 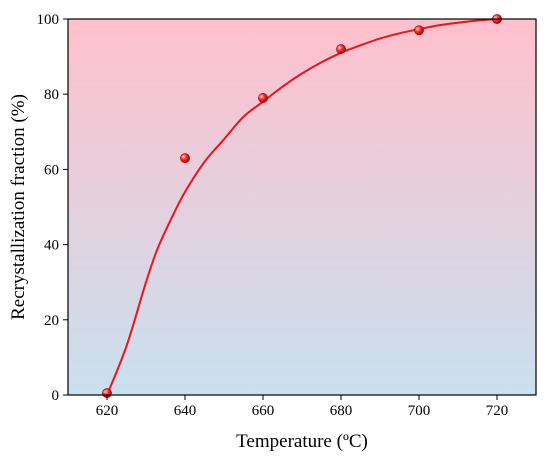 What do you see at coordinates (263, 411) in the screenshot?
I see `x-tick-label: 660` at bounding box center [263, 411].